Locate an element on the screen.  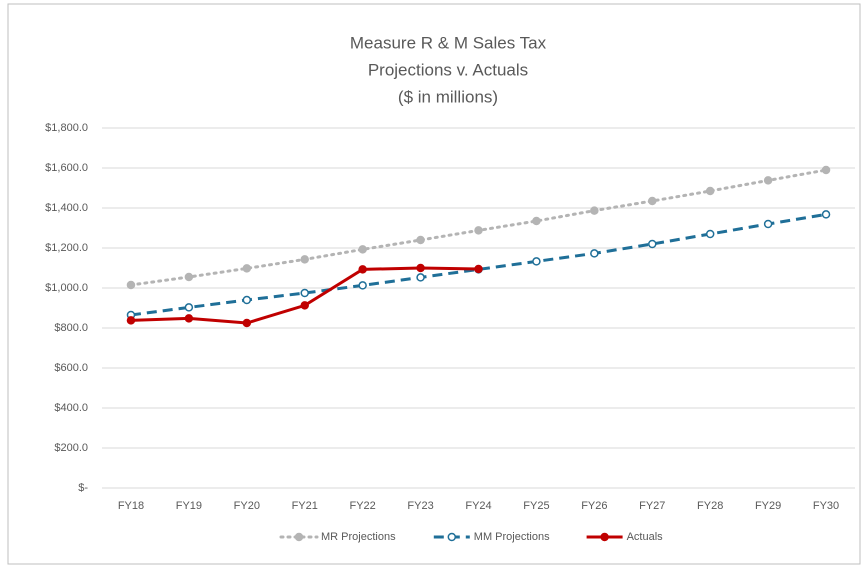
chart-title: ($ in millions) is located at coordinates (448, 96).